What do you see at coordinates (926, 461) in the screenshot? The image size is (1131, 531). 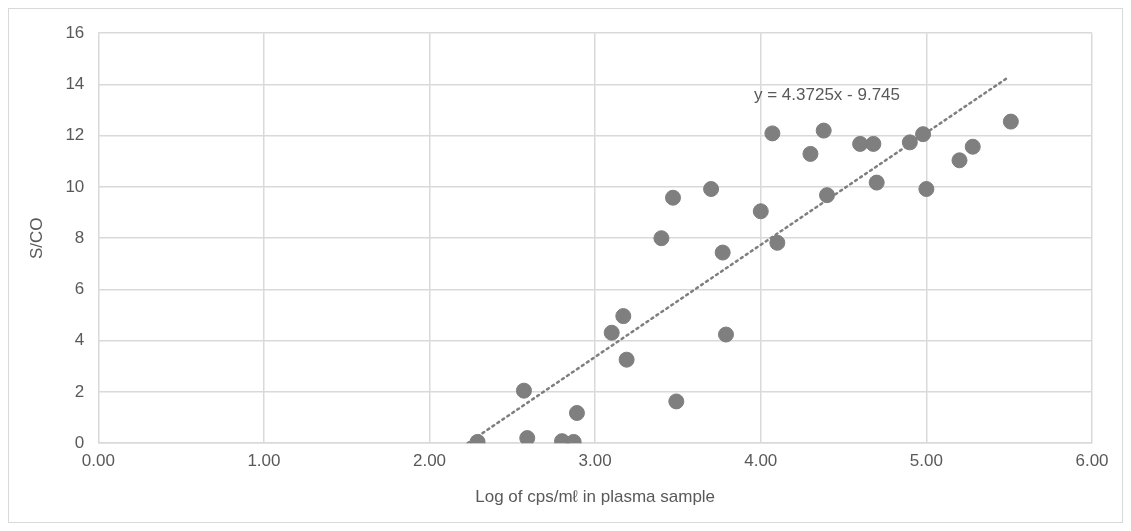 I see `x-tick-label: 5.00` at bounding box center [926, 461].